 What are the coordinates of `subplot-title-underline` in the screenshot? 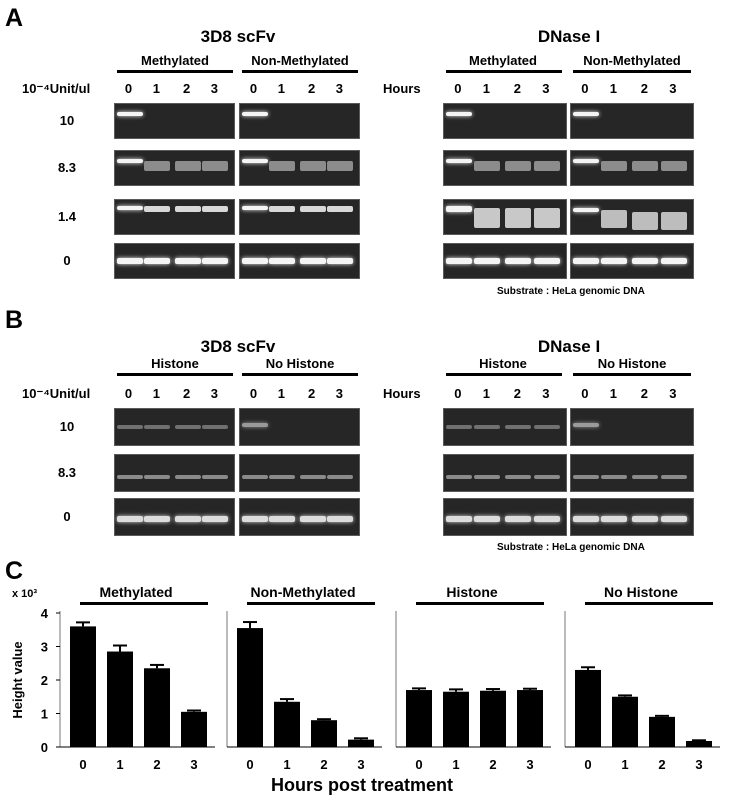 It's located at (480, 603).